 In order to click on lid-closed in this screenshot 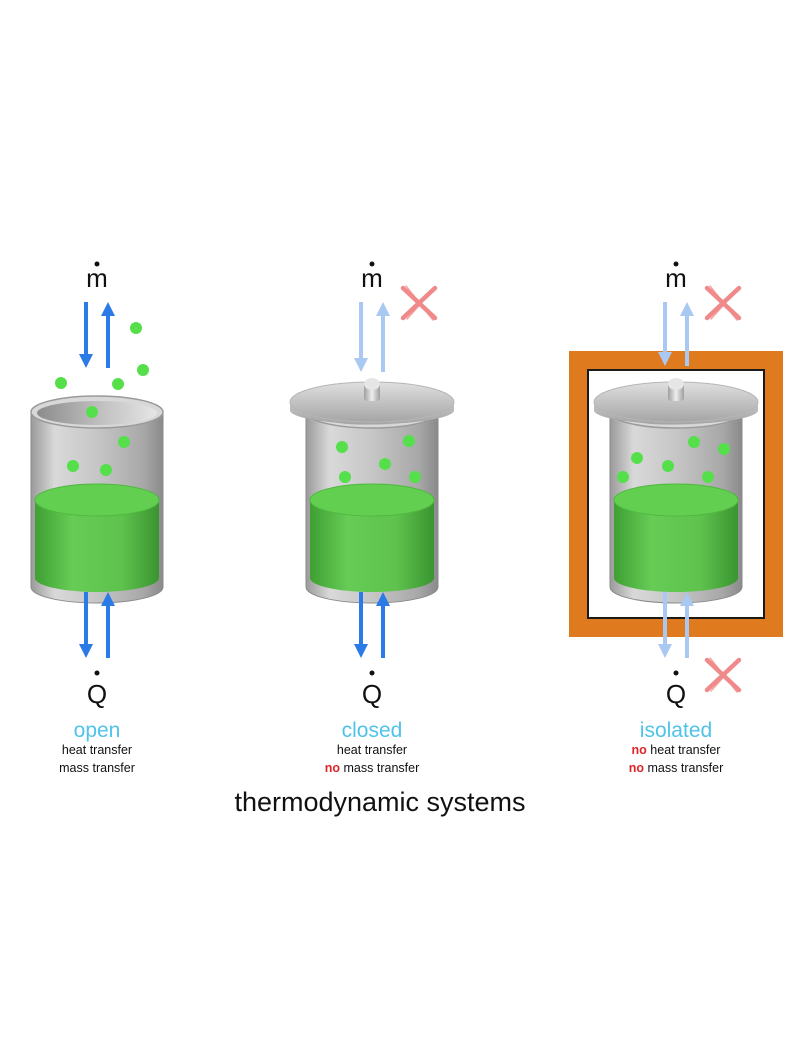, I will do `click(372, 401)`.